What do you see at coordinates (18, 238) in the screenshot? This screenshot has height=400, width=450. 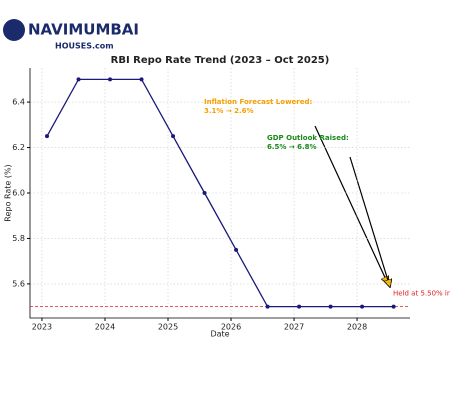 I see `y-tick-label: 5.8` at bounding box center [18, 238].